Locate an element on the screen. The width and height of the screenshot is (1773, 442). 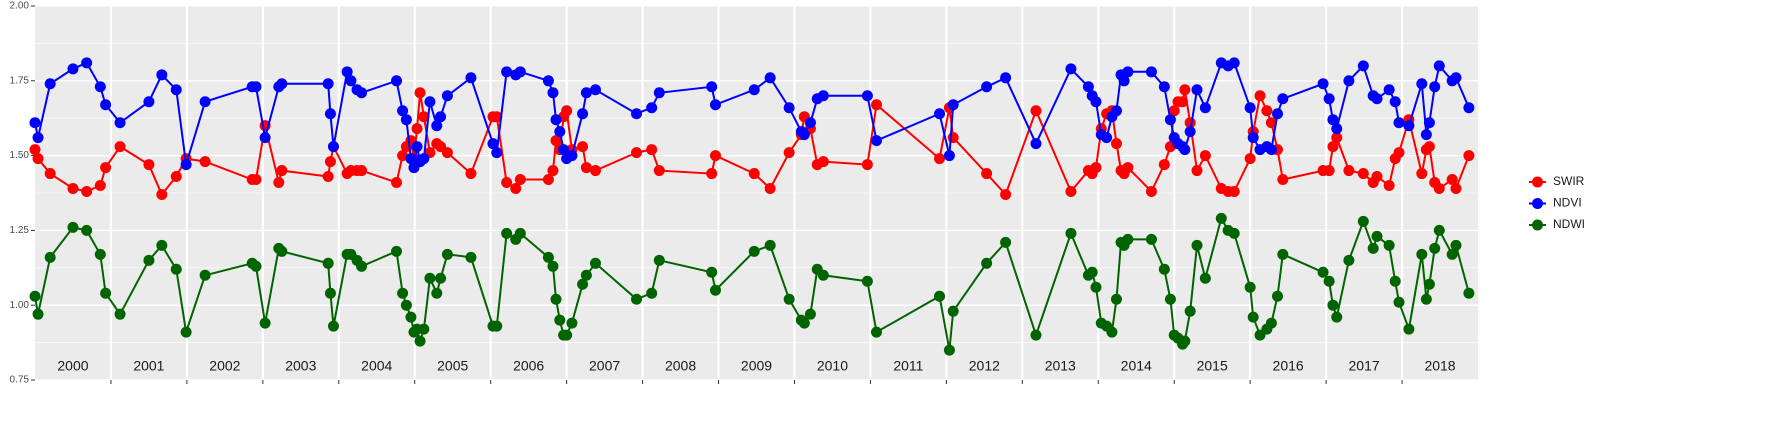
x-tick-label: 2017 is located at coordinates (1364, 366).